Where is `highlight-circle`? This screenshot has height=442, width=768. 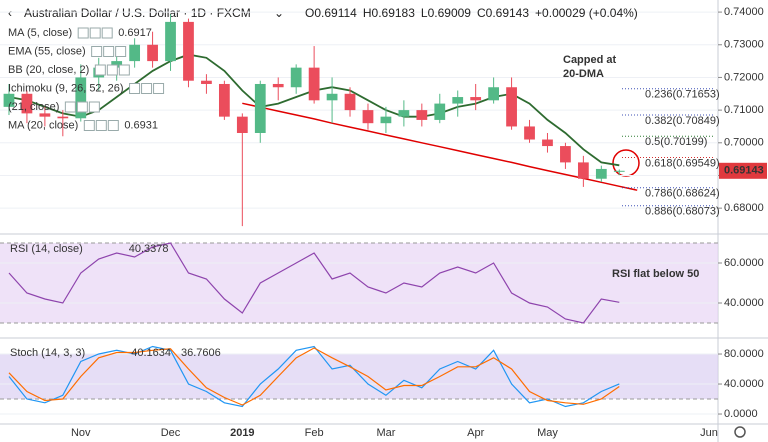 highlight-circle is located at coordinates (626, 163).